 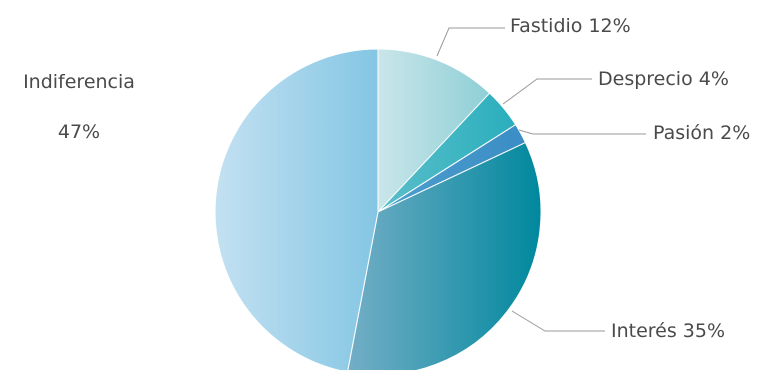 What do you see at coordinates (547, 91) in the screenshot?
I see `leader-line-desprecio` at bounding box center [547, 91].